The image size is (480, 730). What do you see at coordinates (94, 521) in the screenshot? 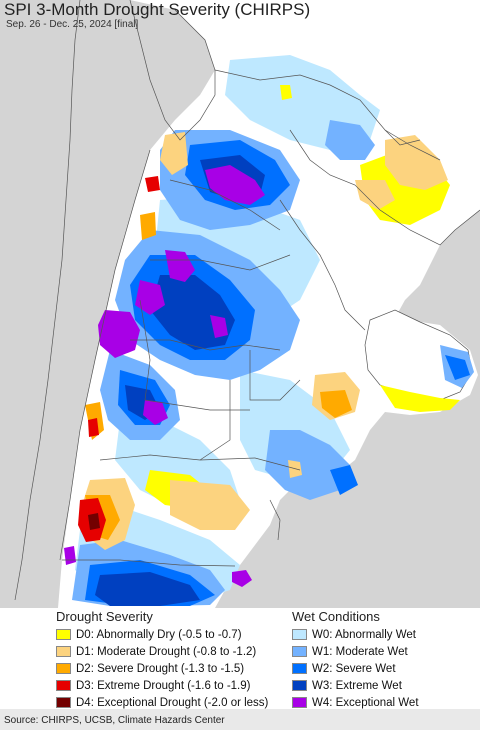
I see `d4-patches` at bounding box center [94, 521].